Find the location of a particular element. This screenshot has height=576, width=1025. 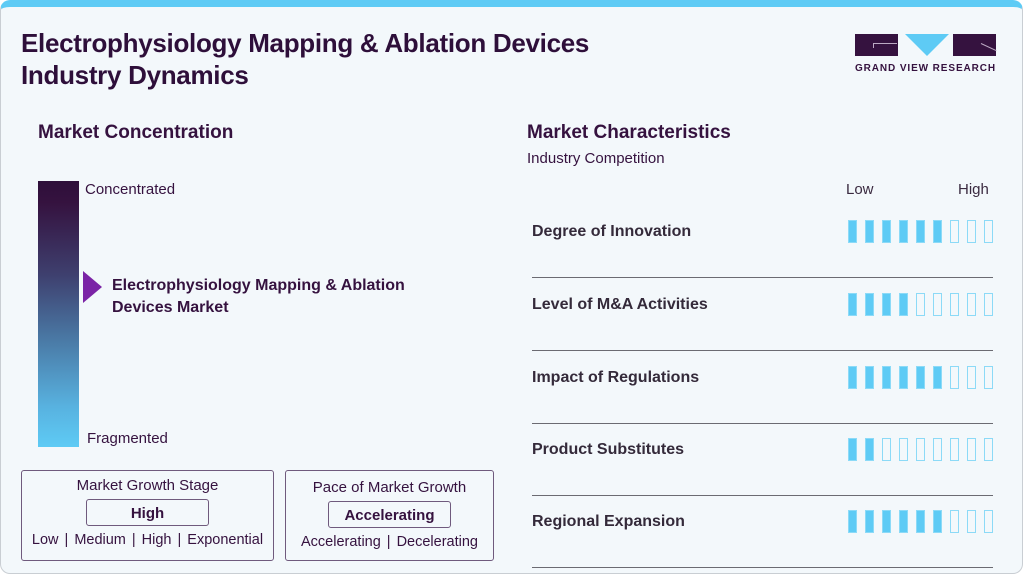

growth-stage-value: High is located at coordinates (147, 512).